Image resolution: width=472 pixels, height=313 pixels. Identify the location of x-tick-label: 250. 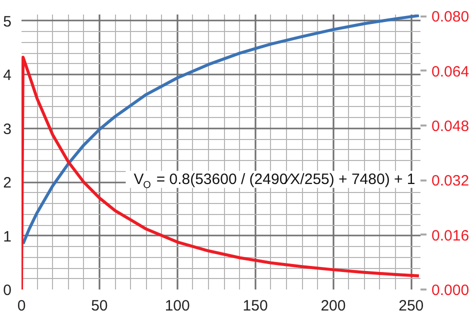
(411, 305).